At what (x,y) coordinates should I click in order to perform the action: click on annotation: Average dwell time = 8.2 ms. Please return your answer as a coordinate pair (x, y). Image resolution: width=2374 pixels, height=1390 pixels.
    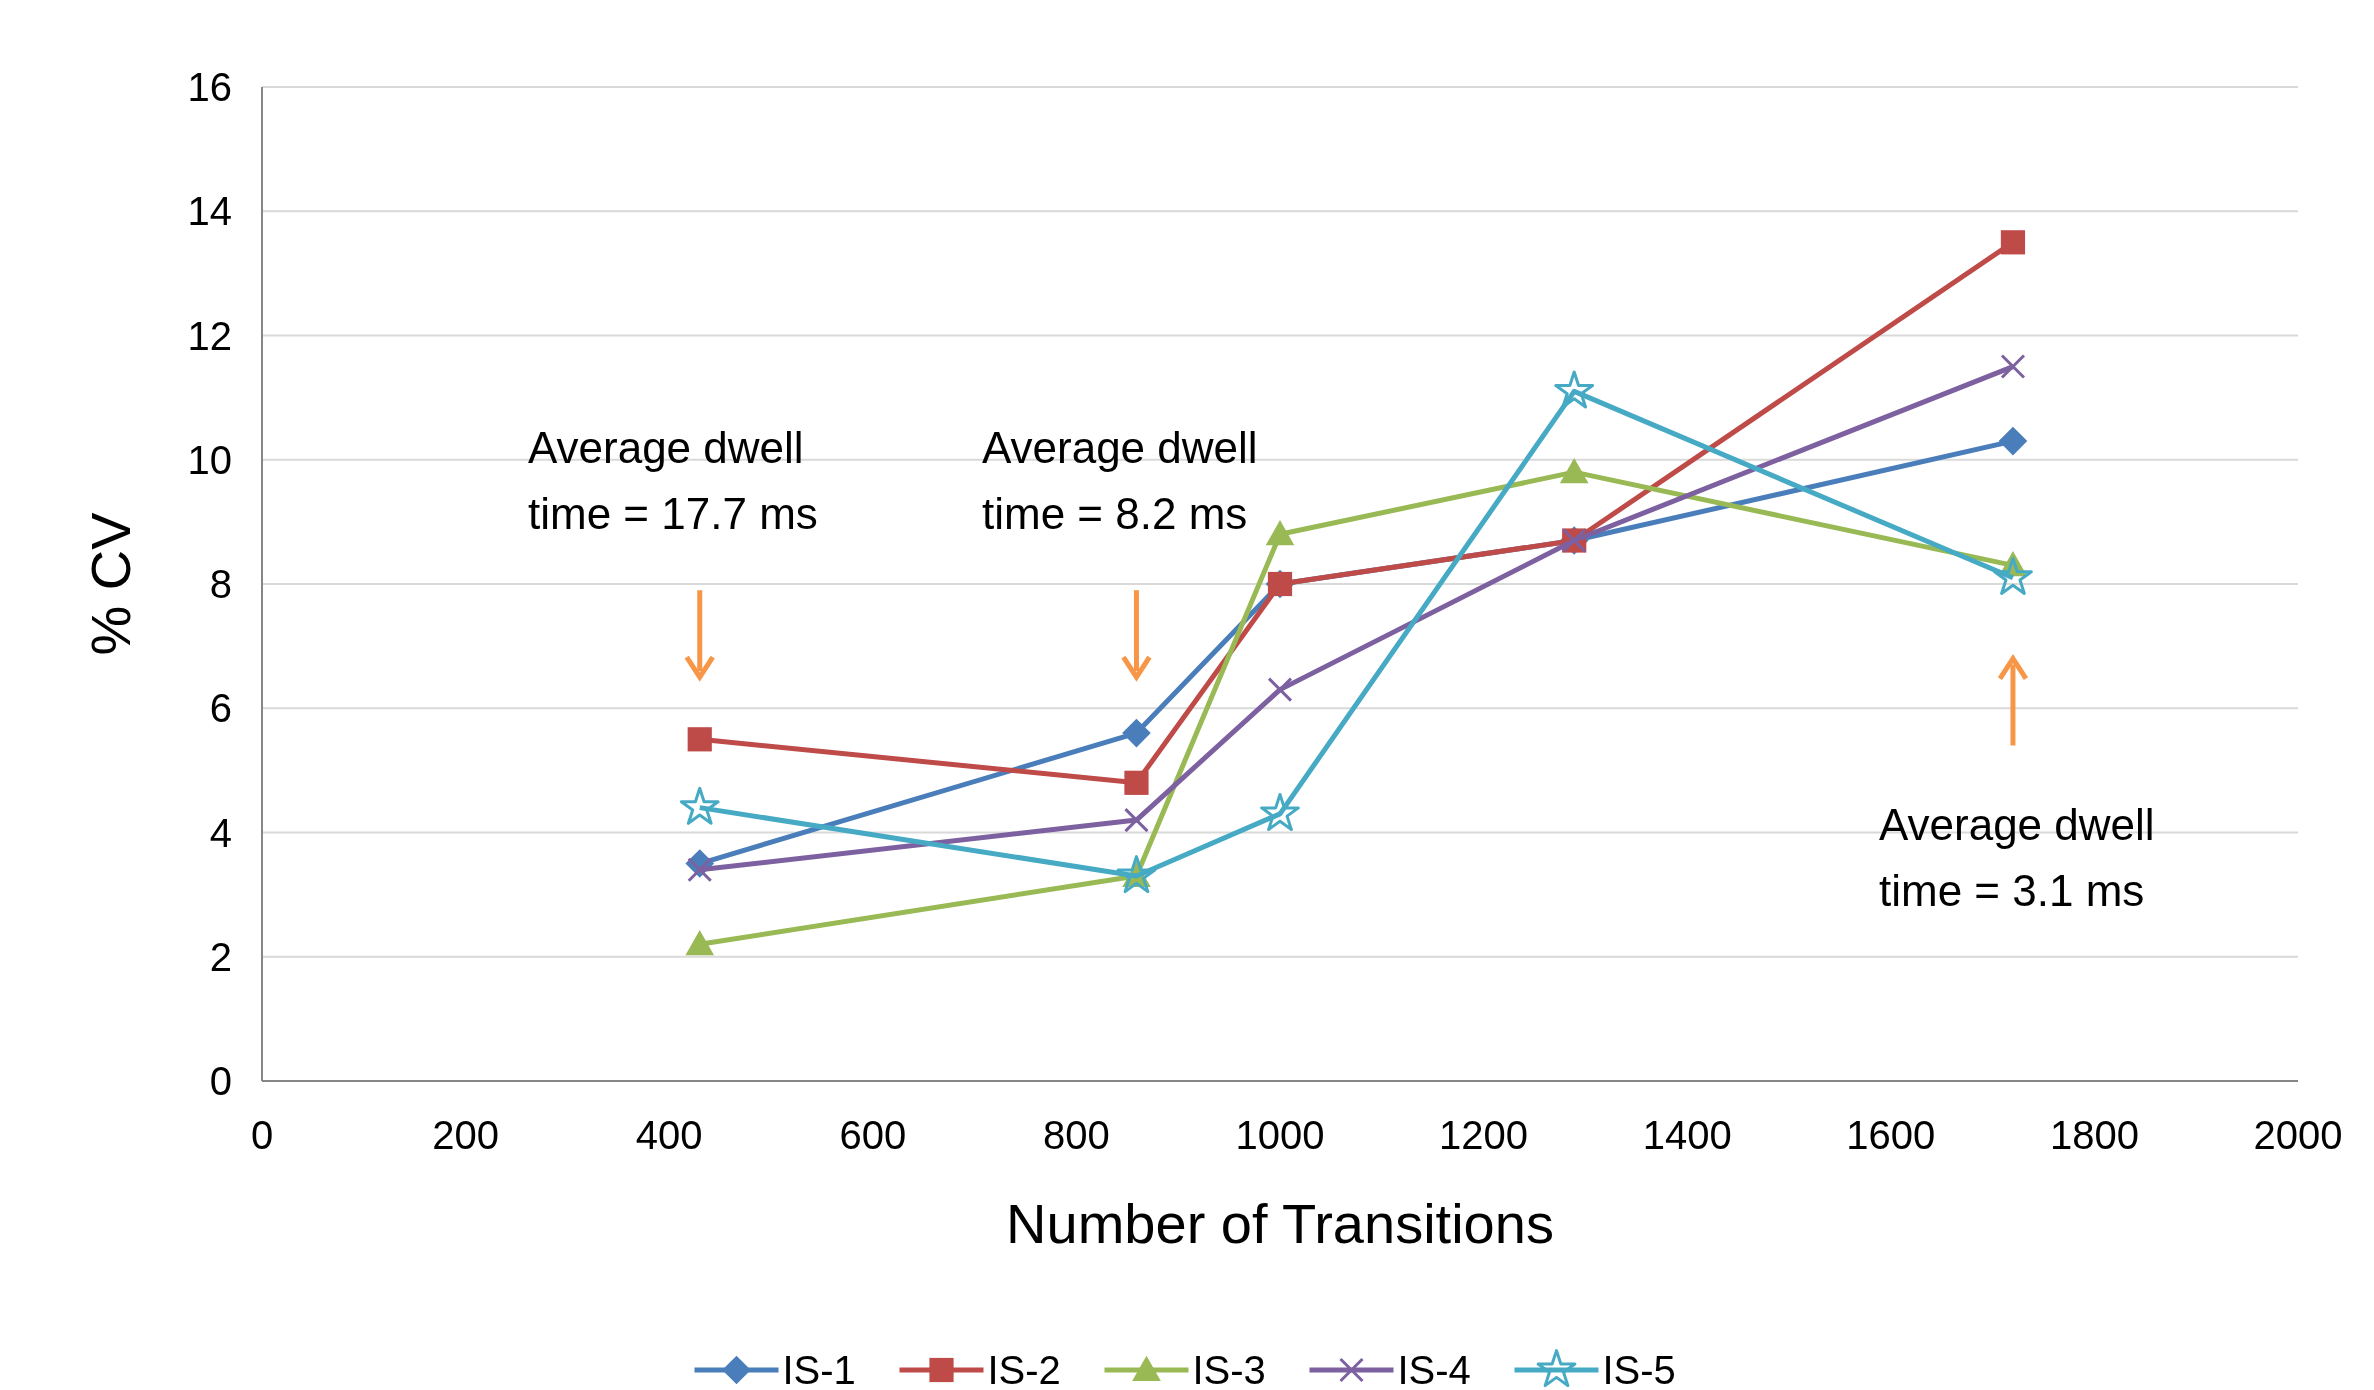
    Looking at the image, I should click on (1120, 480).